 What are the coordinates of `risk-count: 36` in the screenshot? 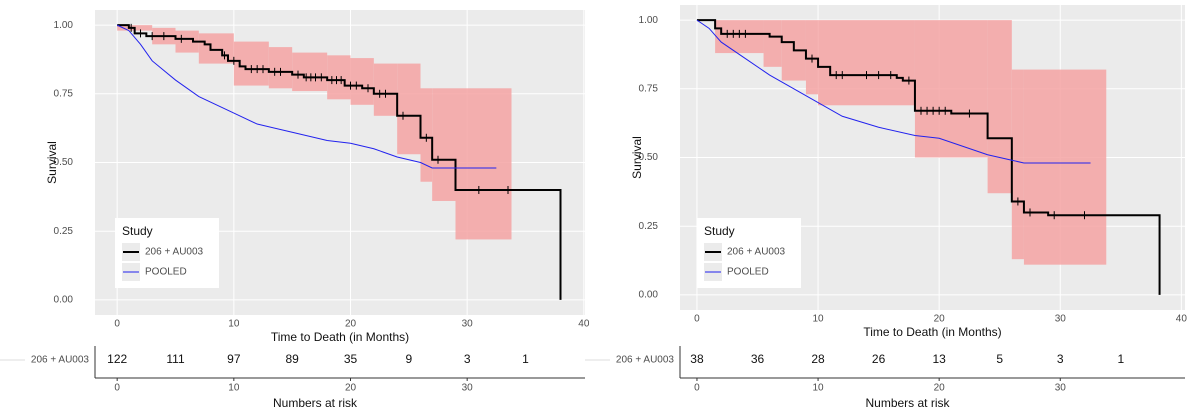 It's located at (758, 359).